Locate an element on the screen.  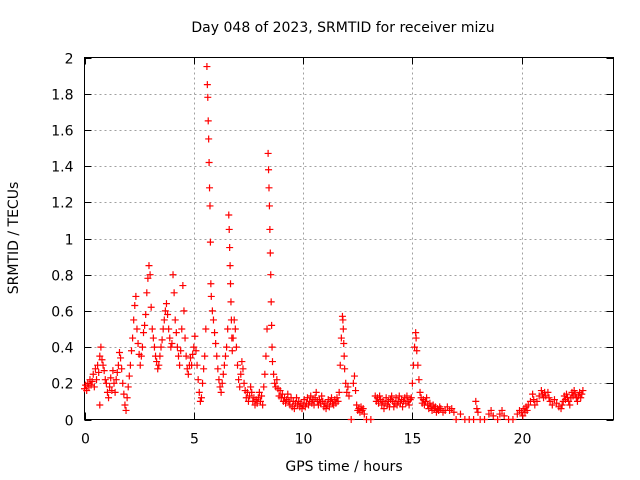
y-tick-label: 1.8 is located at coordinates (62, 96).